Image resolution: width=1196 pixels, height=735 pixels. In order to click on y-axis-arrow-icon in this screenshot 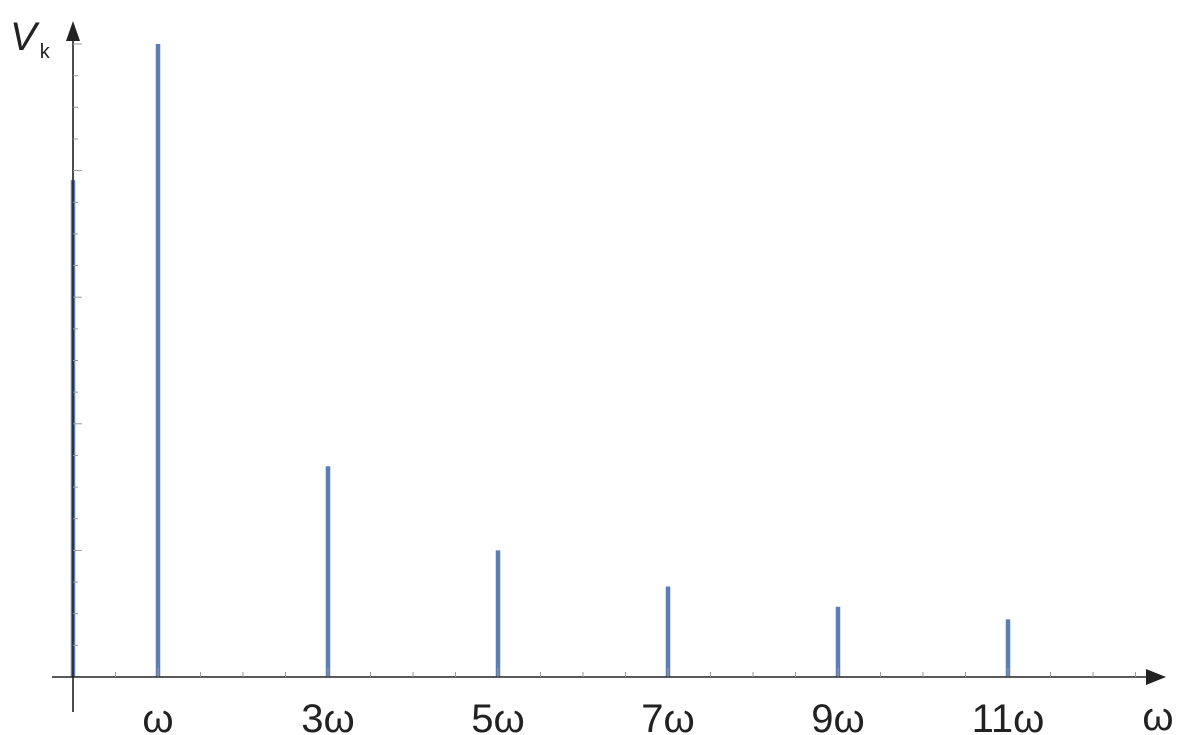, I will do `click(73, 31)`.